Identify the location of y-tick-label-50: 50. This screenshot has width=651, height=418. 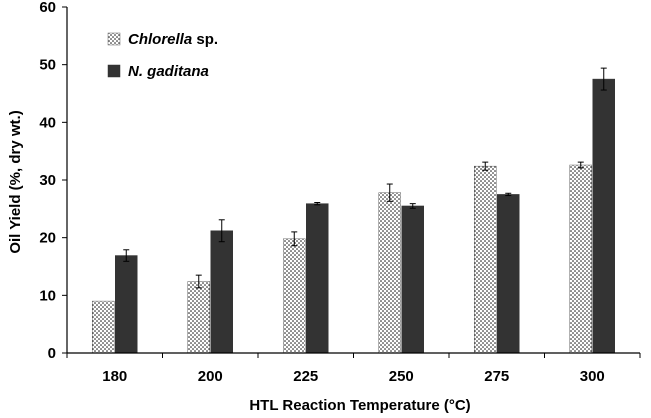
(47, 65).